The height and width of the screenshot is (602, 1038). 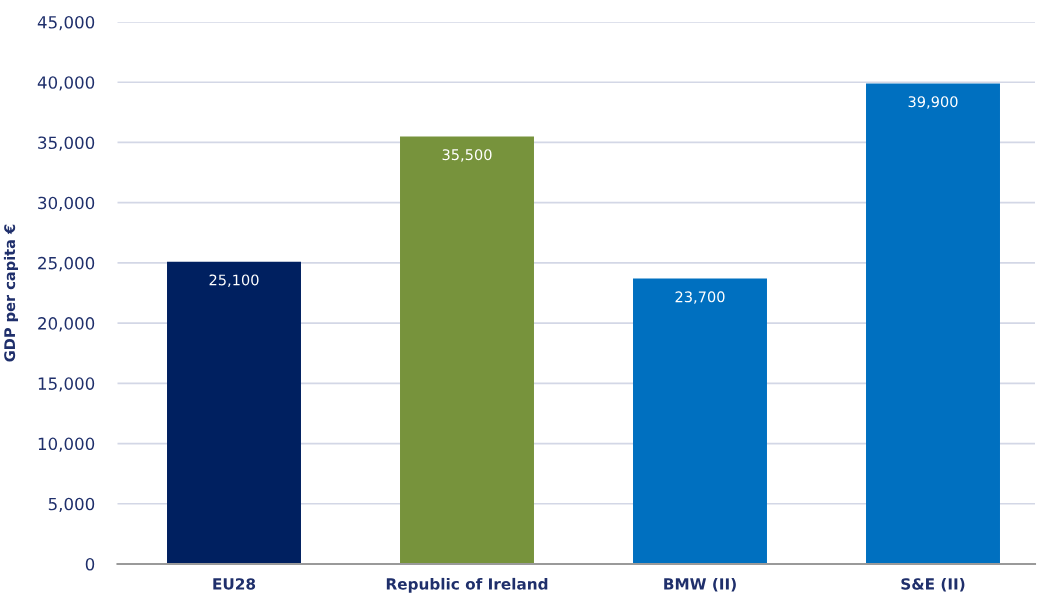 What do you see at coordinates (66, 324) in the screenshot?
I see `y-tick-label: 20,000` at bounding box center [66, 324].